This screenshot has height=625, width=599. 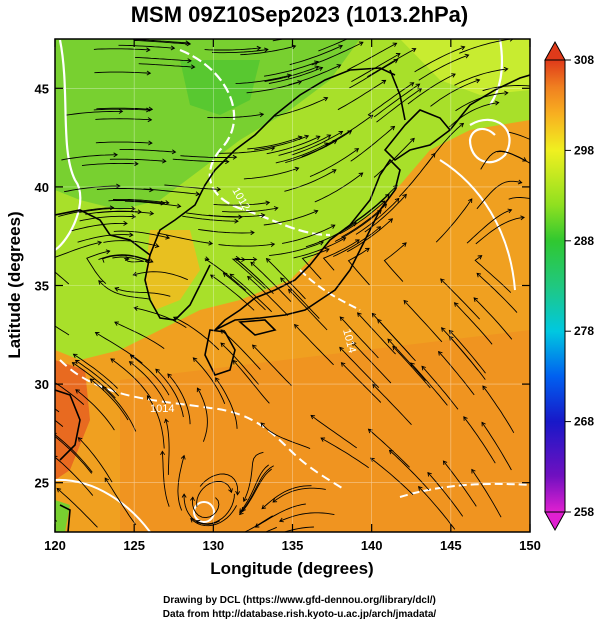 I want to click on isobar-northeast, so click(x=496, y=72).